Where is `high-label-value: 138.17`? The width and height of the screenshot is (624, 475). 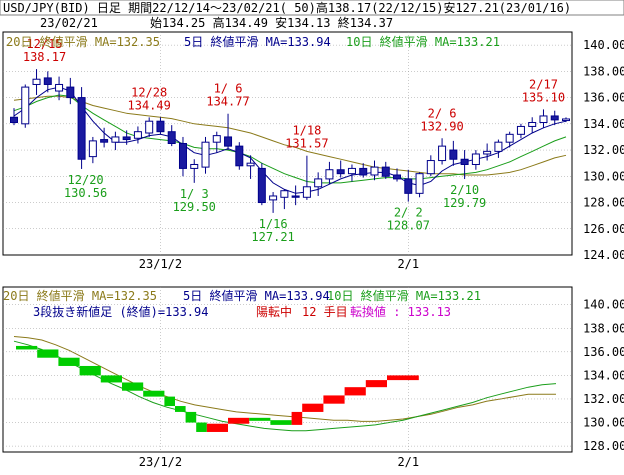
high-label-value: 138.17 is located at coordinates (44, 57).